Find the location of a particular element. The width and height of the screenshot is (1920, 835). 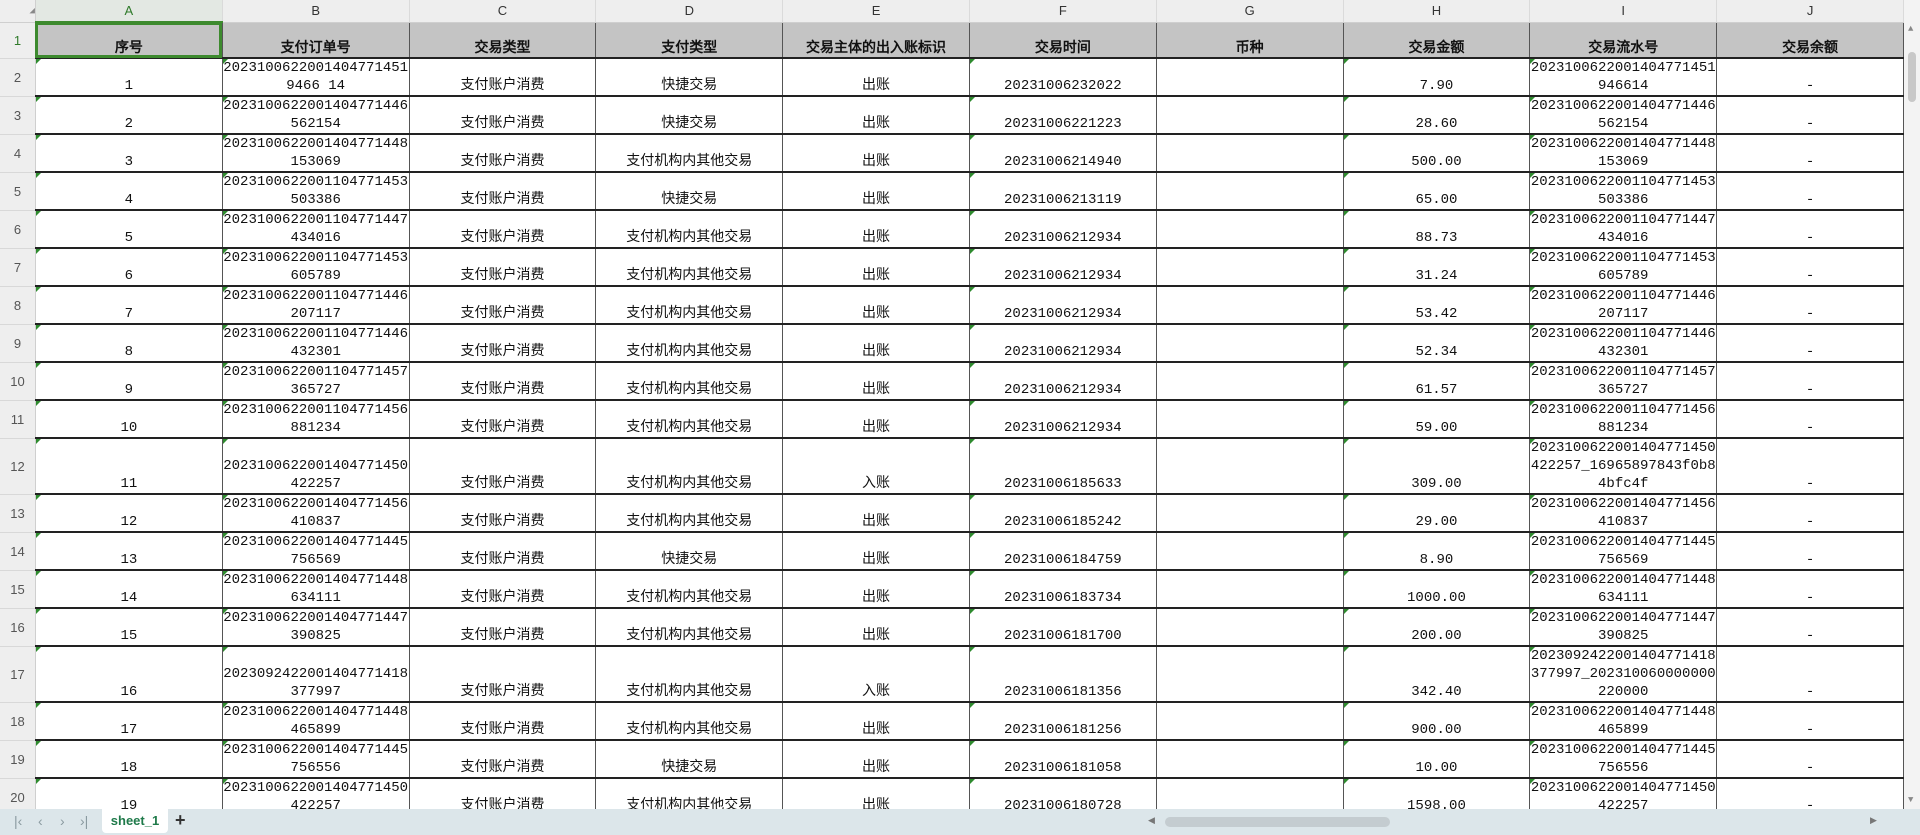

cell-b: 2023100622001404771446562154 is located at coordinates (316, 115).